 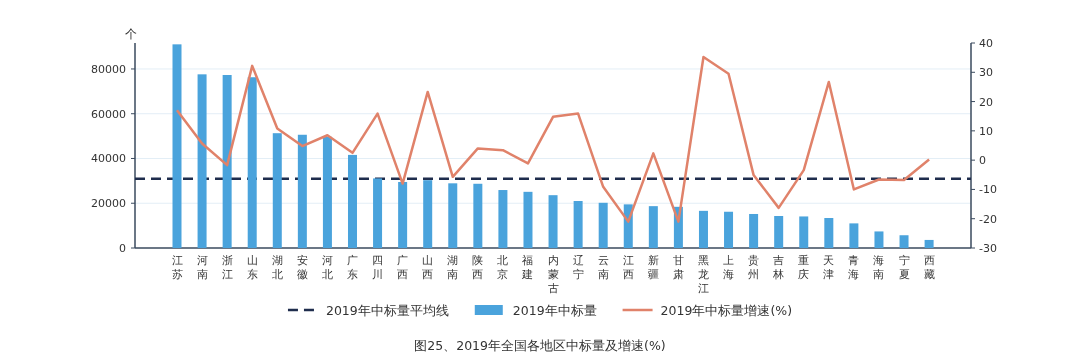 I want to click on x-tick-label: 广东, so click(x=352, y=267).